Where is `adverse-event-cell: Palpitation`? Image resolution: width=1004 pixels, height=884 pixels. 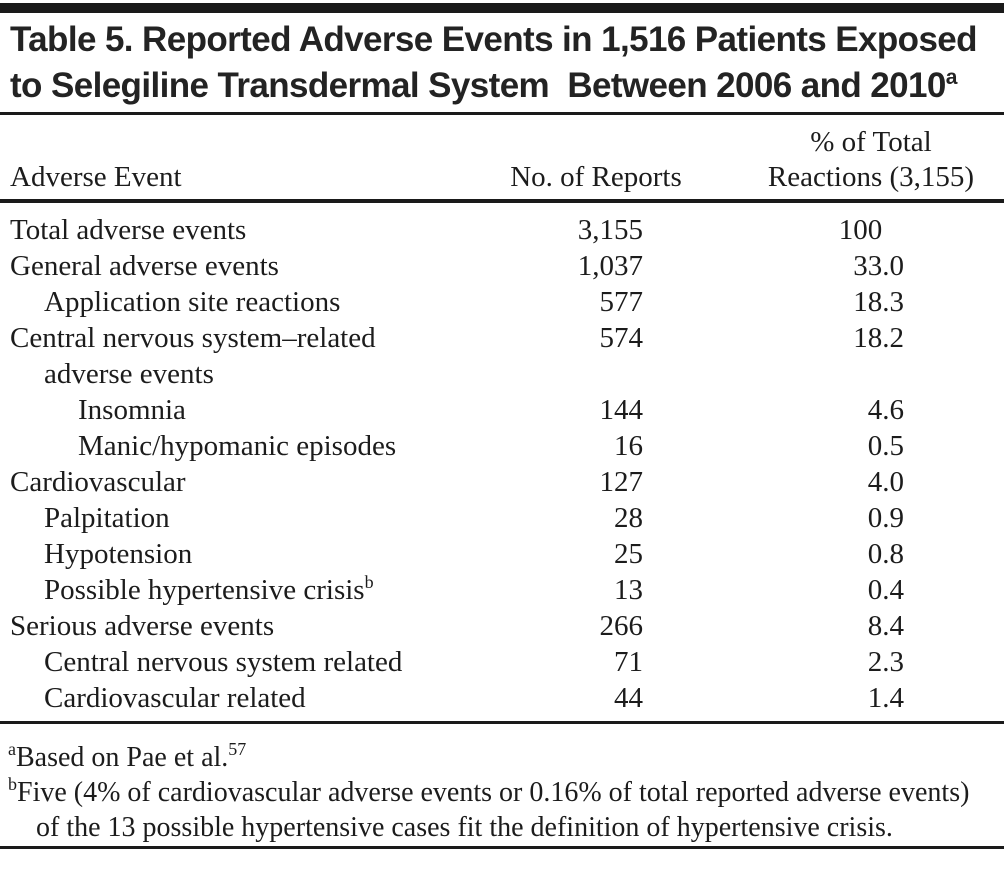
adverse-event-cell: Palpitation is located at coordinates (250, 518).